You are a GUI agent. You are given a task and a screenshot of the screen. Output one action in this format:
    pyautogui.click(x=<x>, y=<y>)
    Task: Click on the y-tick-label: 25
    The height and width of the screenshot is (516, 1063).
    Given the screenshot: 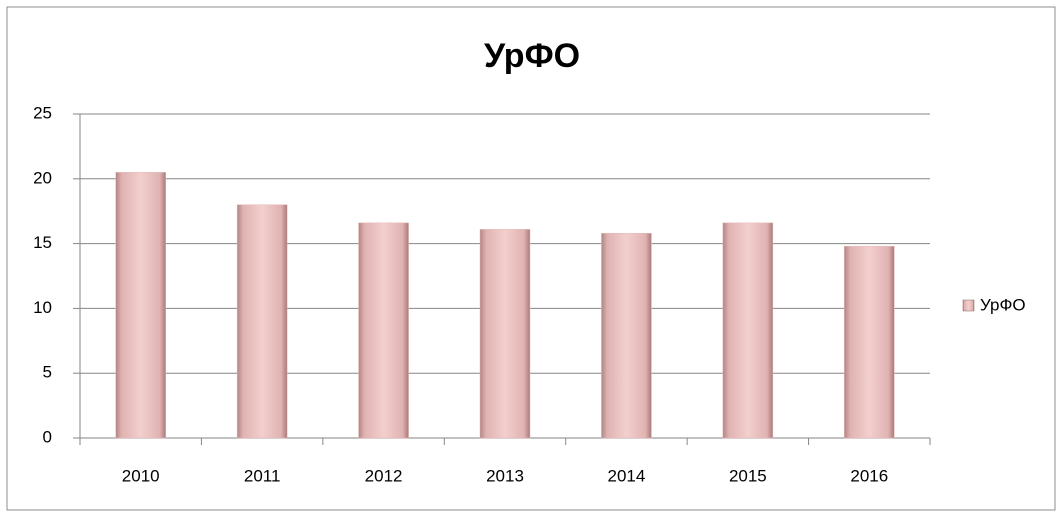 What is the action you would take?
    pyautogui.click(x=42, y=112)
    